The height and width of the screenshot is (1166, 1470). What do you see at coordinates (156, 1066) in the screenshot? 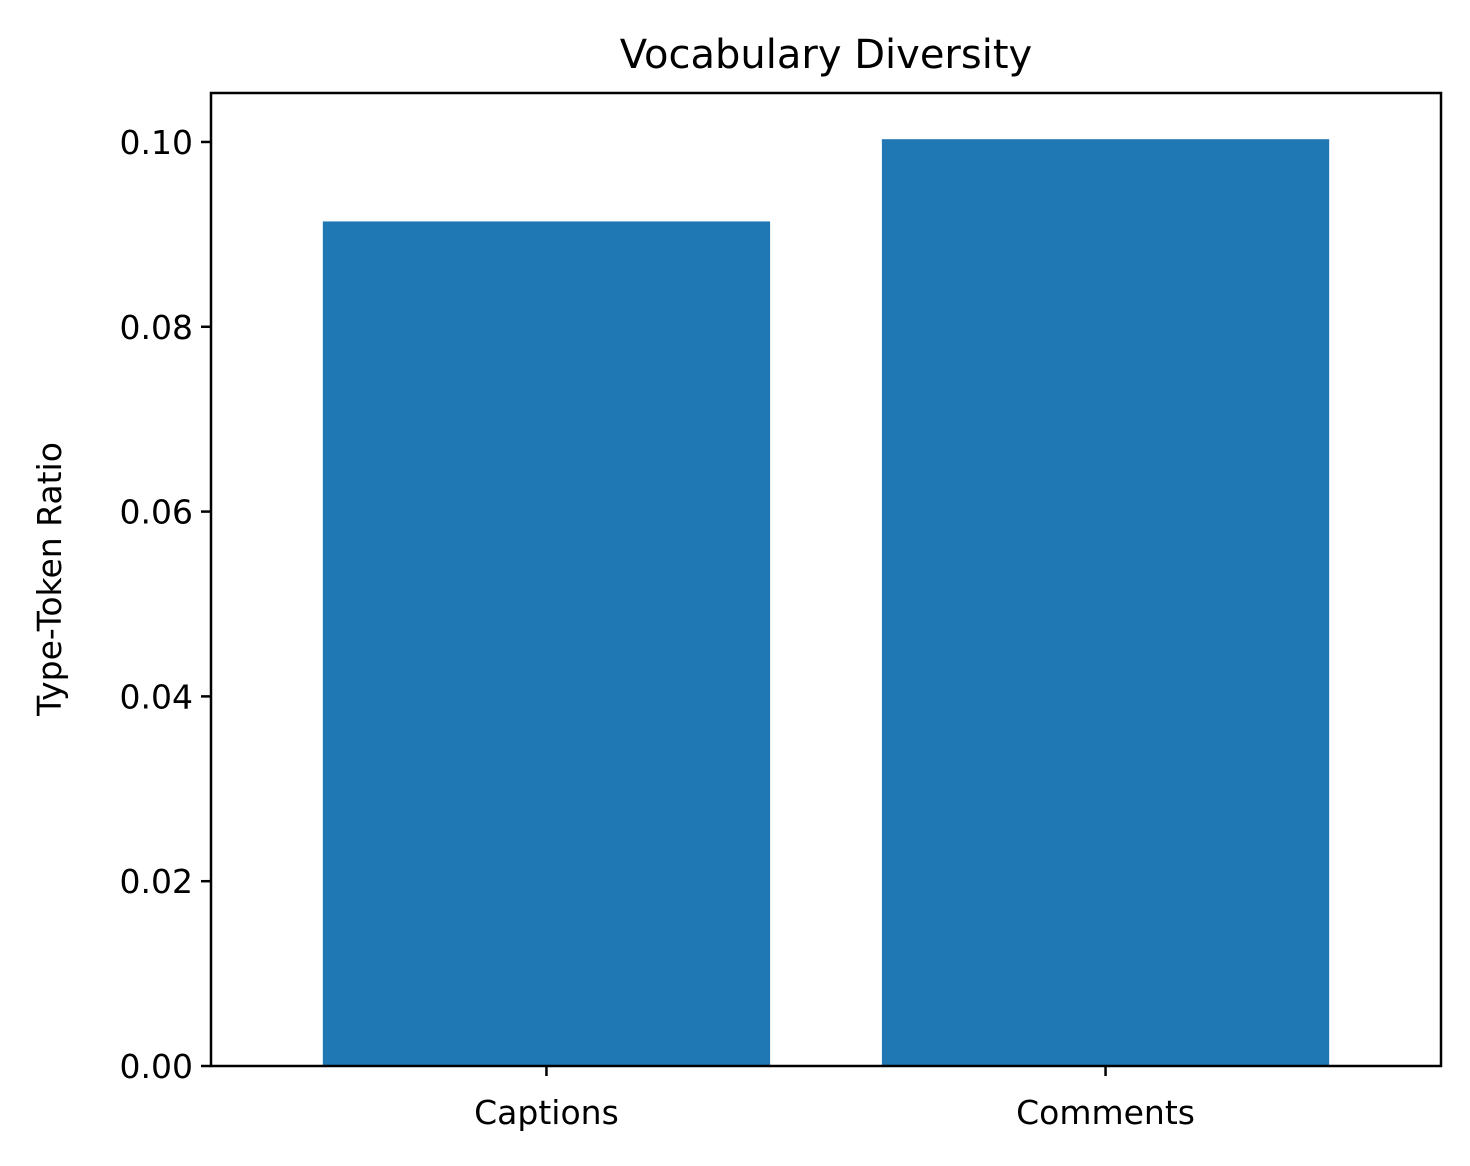
I see `y-tick-label-0: 0.00` at bounding box center [156, 1066].